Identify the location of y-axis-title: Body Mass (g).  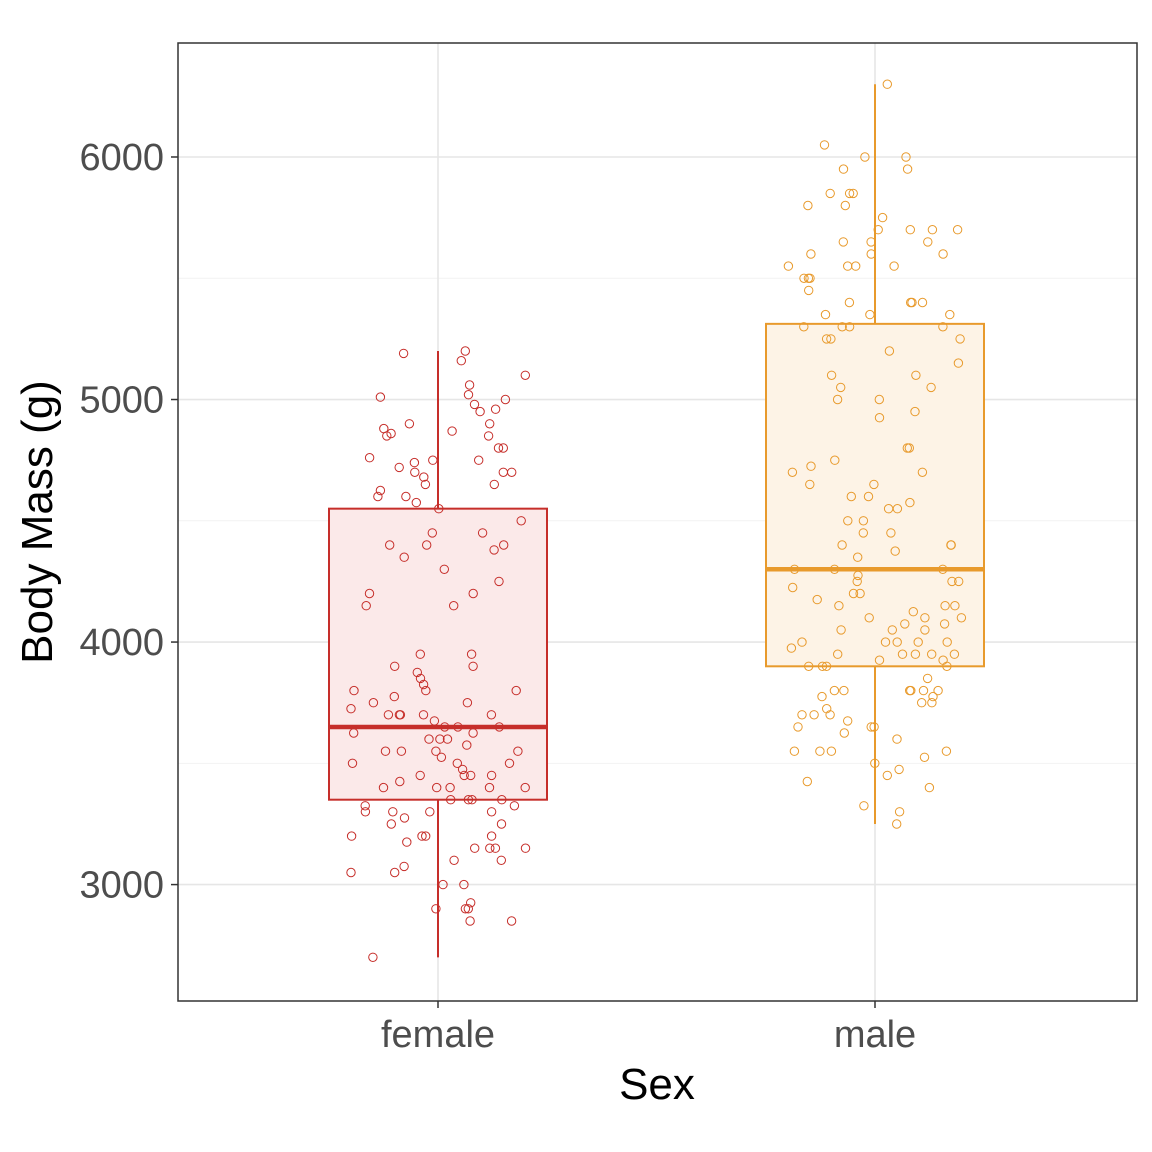
(37, 522).